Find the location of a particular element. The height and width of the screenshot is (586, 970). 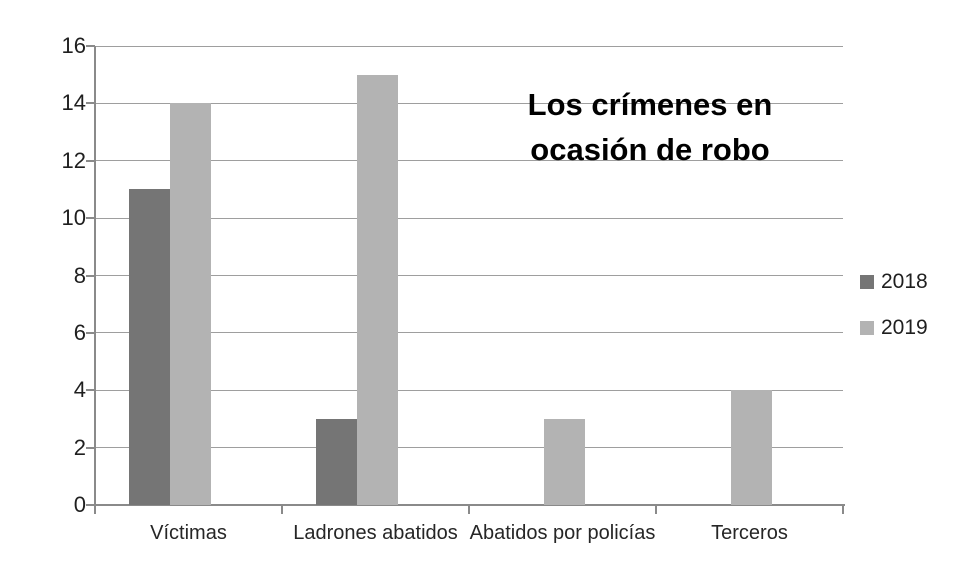

bar-2018-cat1 is located at coordinates (336, 461).